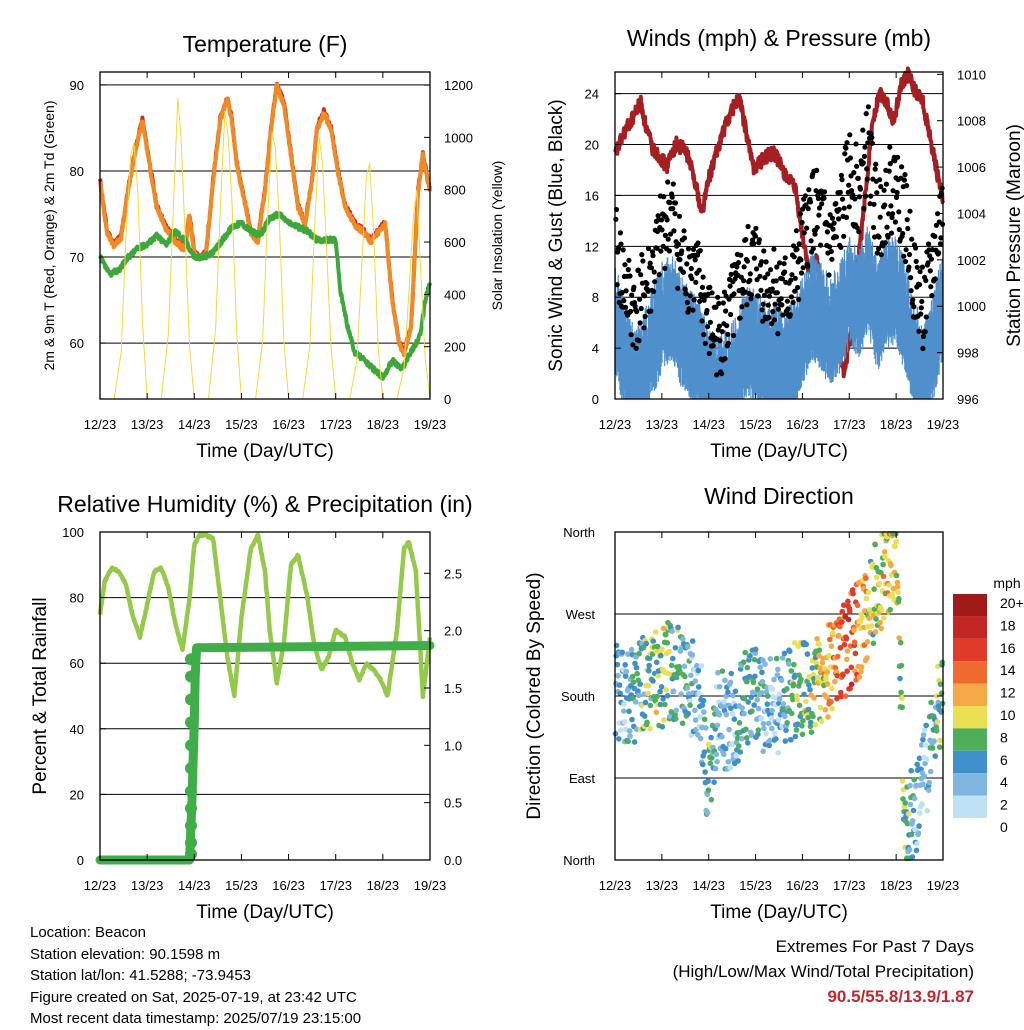 This screenshot has height=1030, width=1024. What do you see at coordinates (592, 94) in the screenshot?
I see `y-tick-label: 24` at bounding box center [592, 94].